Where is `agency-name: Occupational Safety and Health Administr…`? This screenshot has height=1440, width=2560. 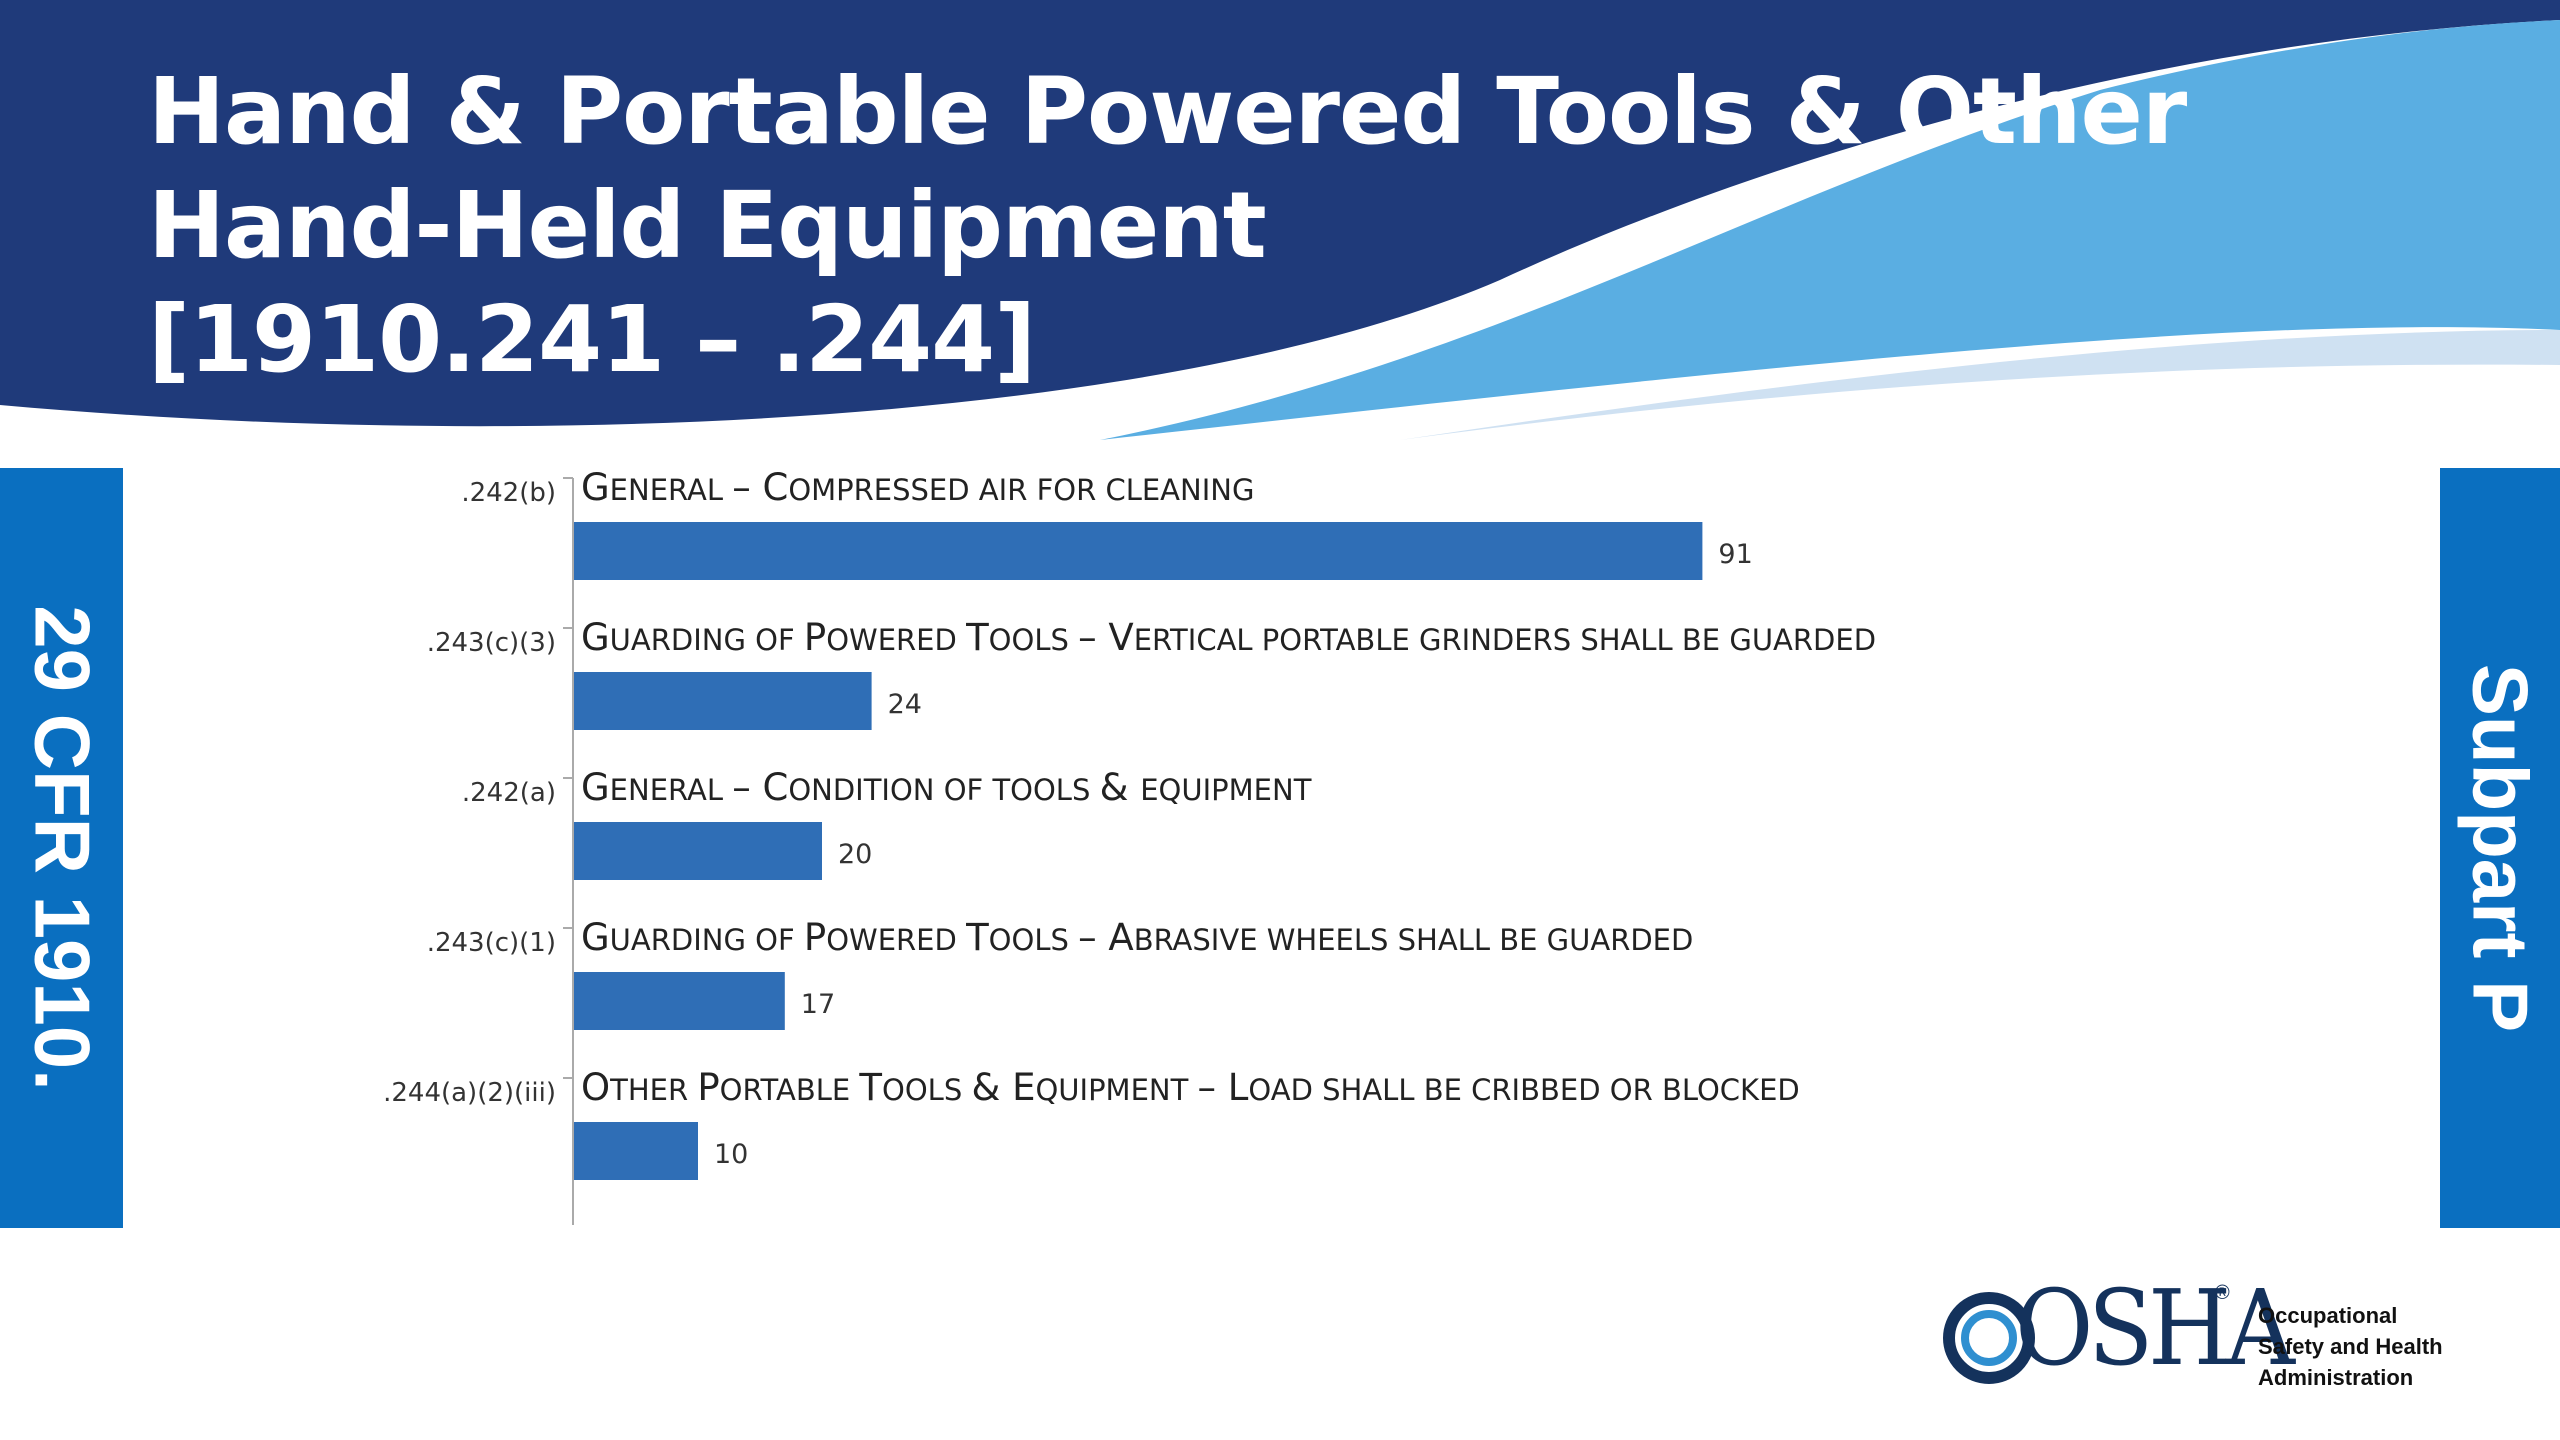
agency-name: Occupational Safety and Health Administr… is located at coordinates (2350, 1346).